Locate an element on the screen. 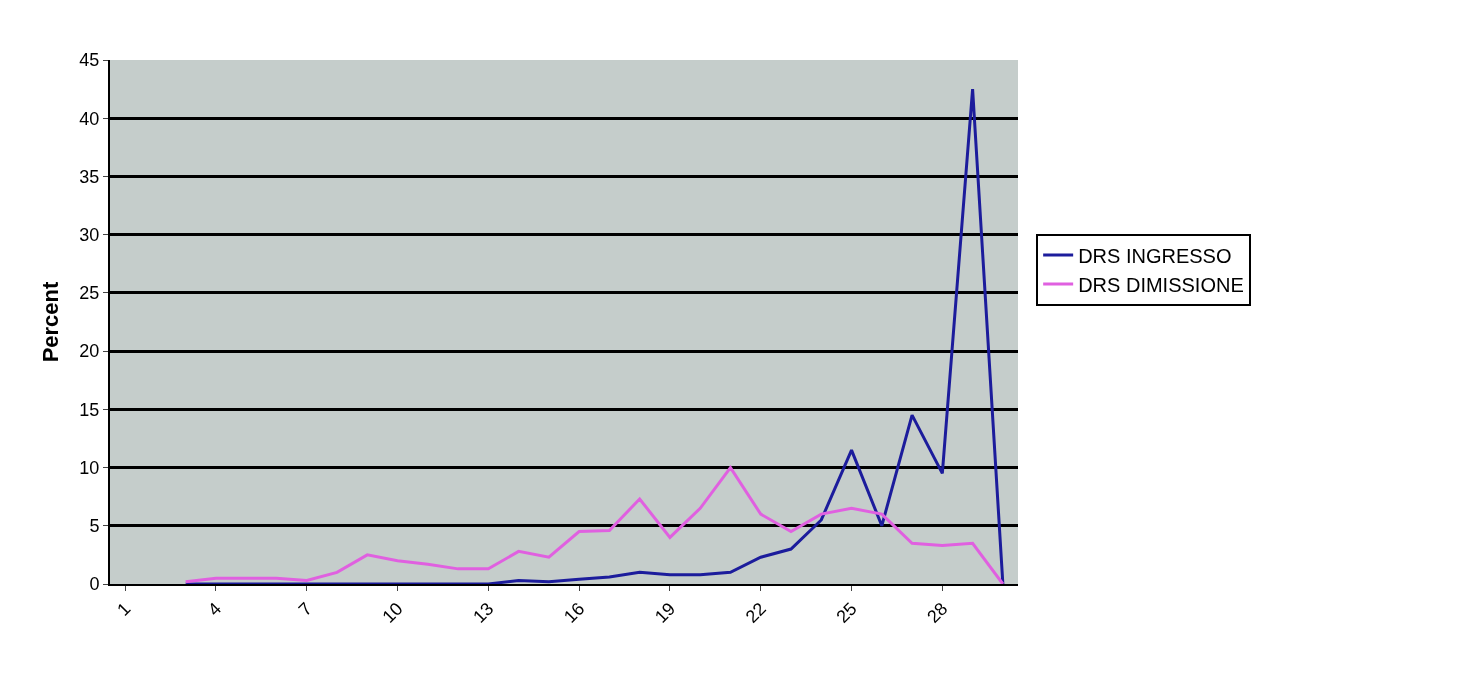 The height and width of the screenshot is (694, 1478). x-tick-label: 19 is located at coordinates (665, 612).